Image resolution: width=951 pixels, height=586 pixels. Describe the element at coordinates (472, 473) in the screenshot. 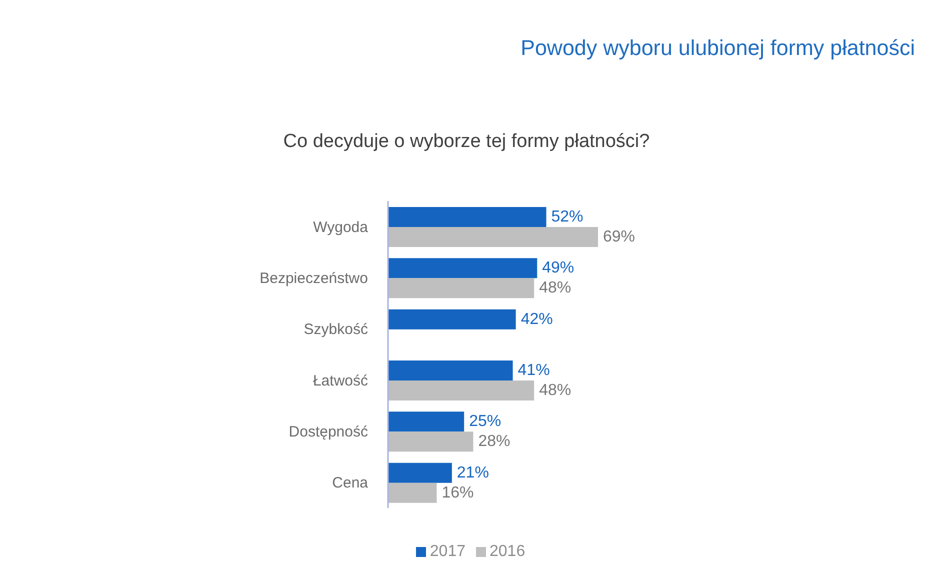

I see `data-label: 21%` at that location.